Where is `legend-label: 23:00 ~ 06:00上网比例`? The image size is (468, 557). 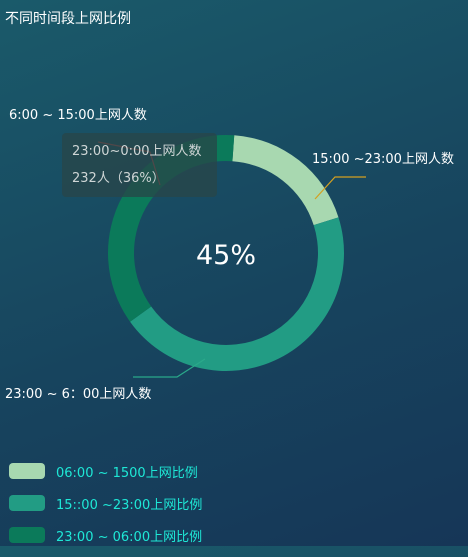 legend-label: 23:00 ~ 06:00上网比例 is located at coordinates (129, 537).